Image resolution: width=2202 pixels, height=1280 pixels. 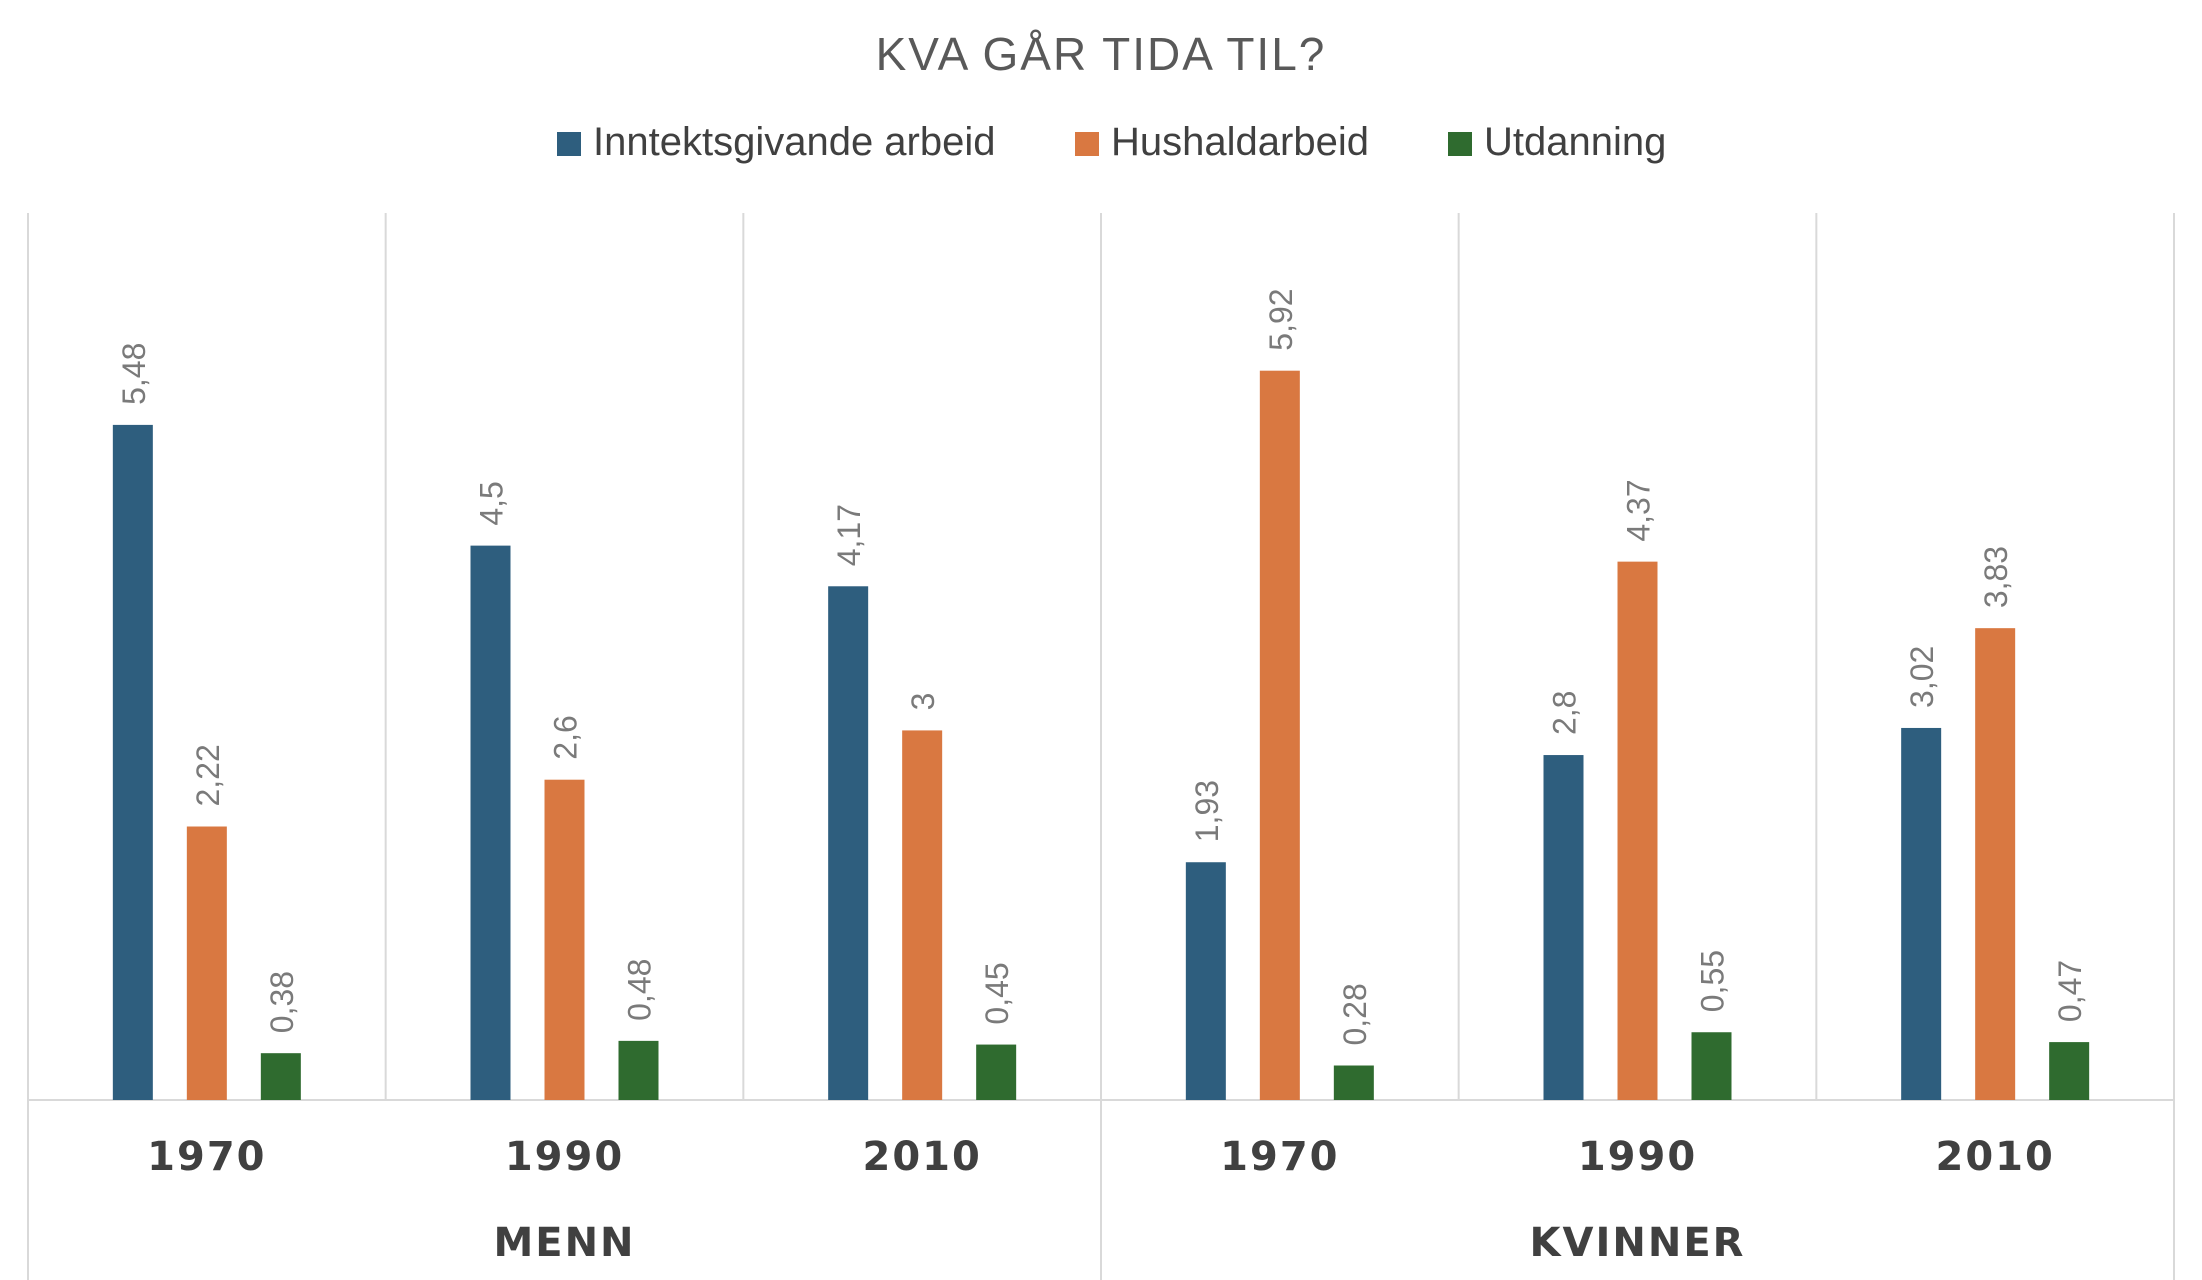 What do you see at coordinates (1922, 677) in the screenshot?
I see `data-label: 3,02` at bounding box center [1922, 677].